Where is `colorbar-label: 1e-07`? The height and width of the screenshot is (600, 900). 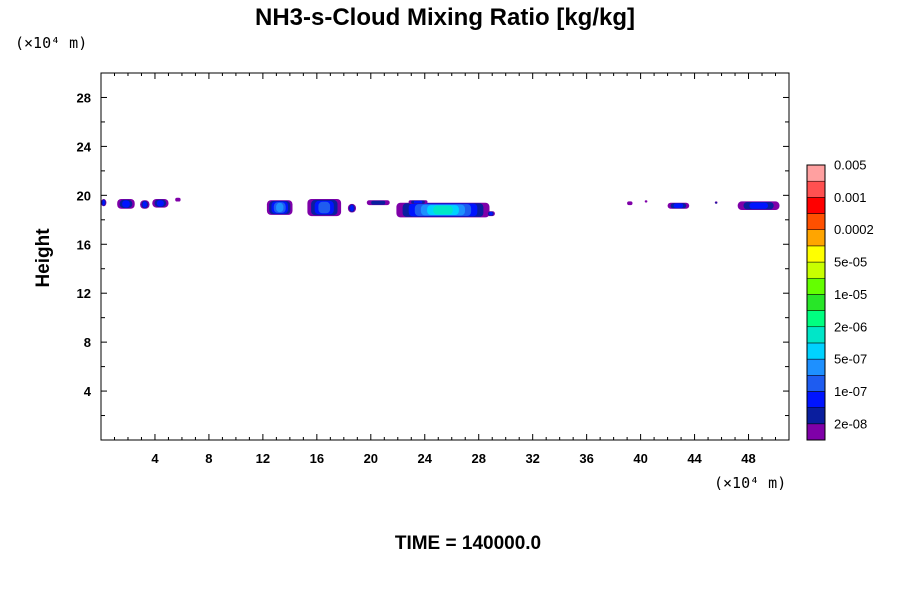
colorbar-label: 1e-07 is located at coordinates (850, 391).